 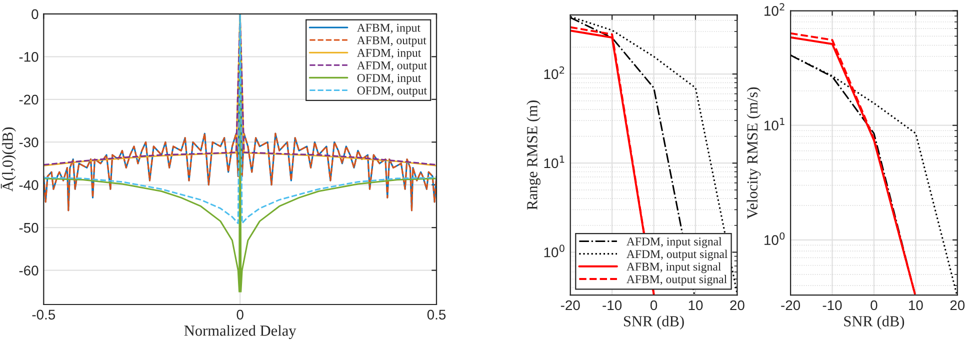 I want to click on x-axis-title: Normalized Delay, so click(x=240, y=332).